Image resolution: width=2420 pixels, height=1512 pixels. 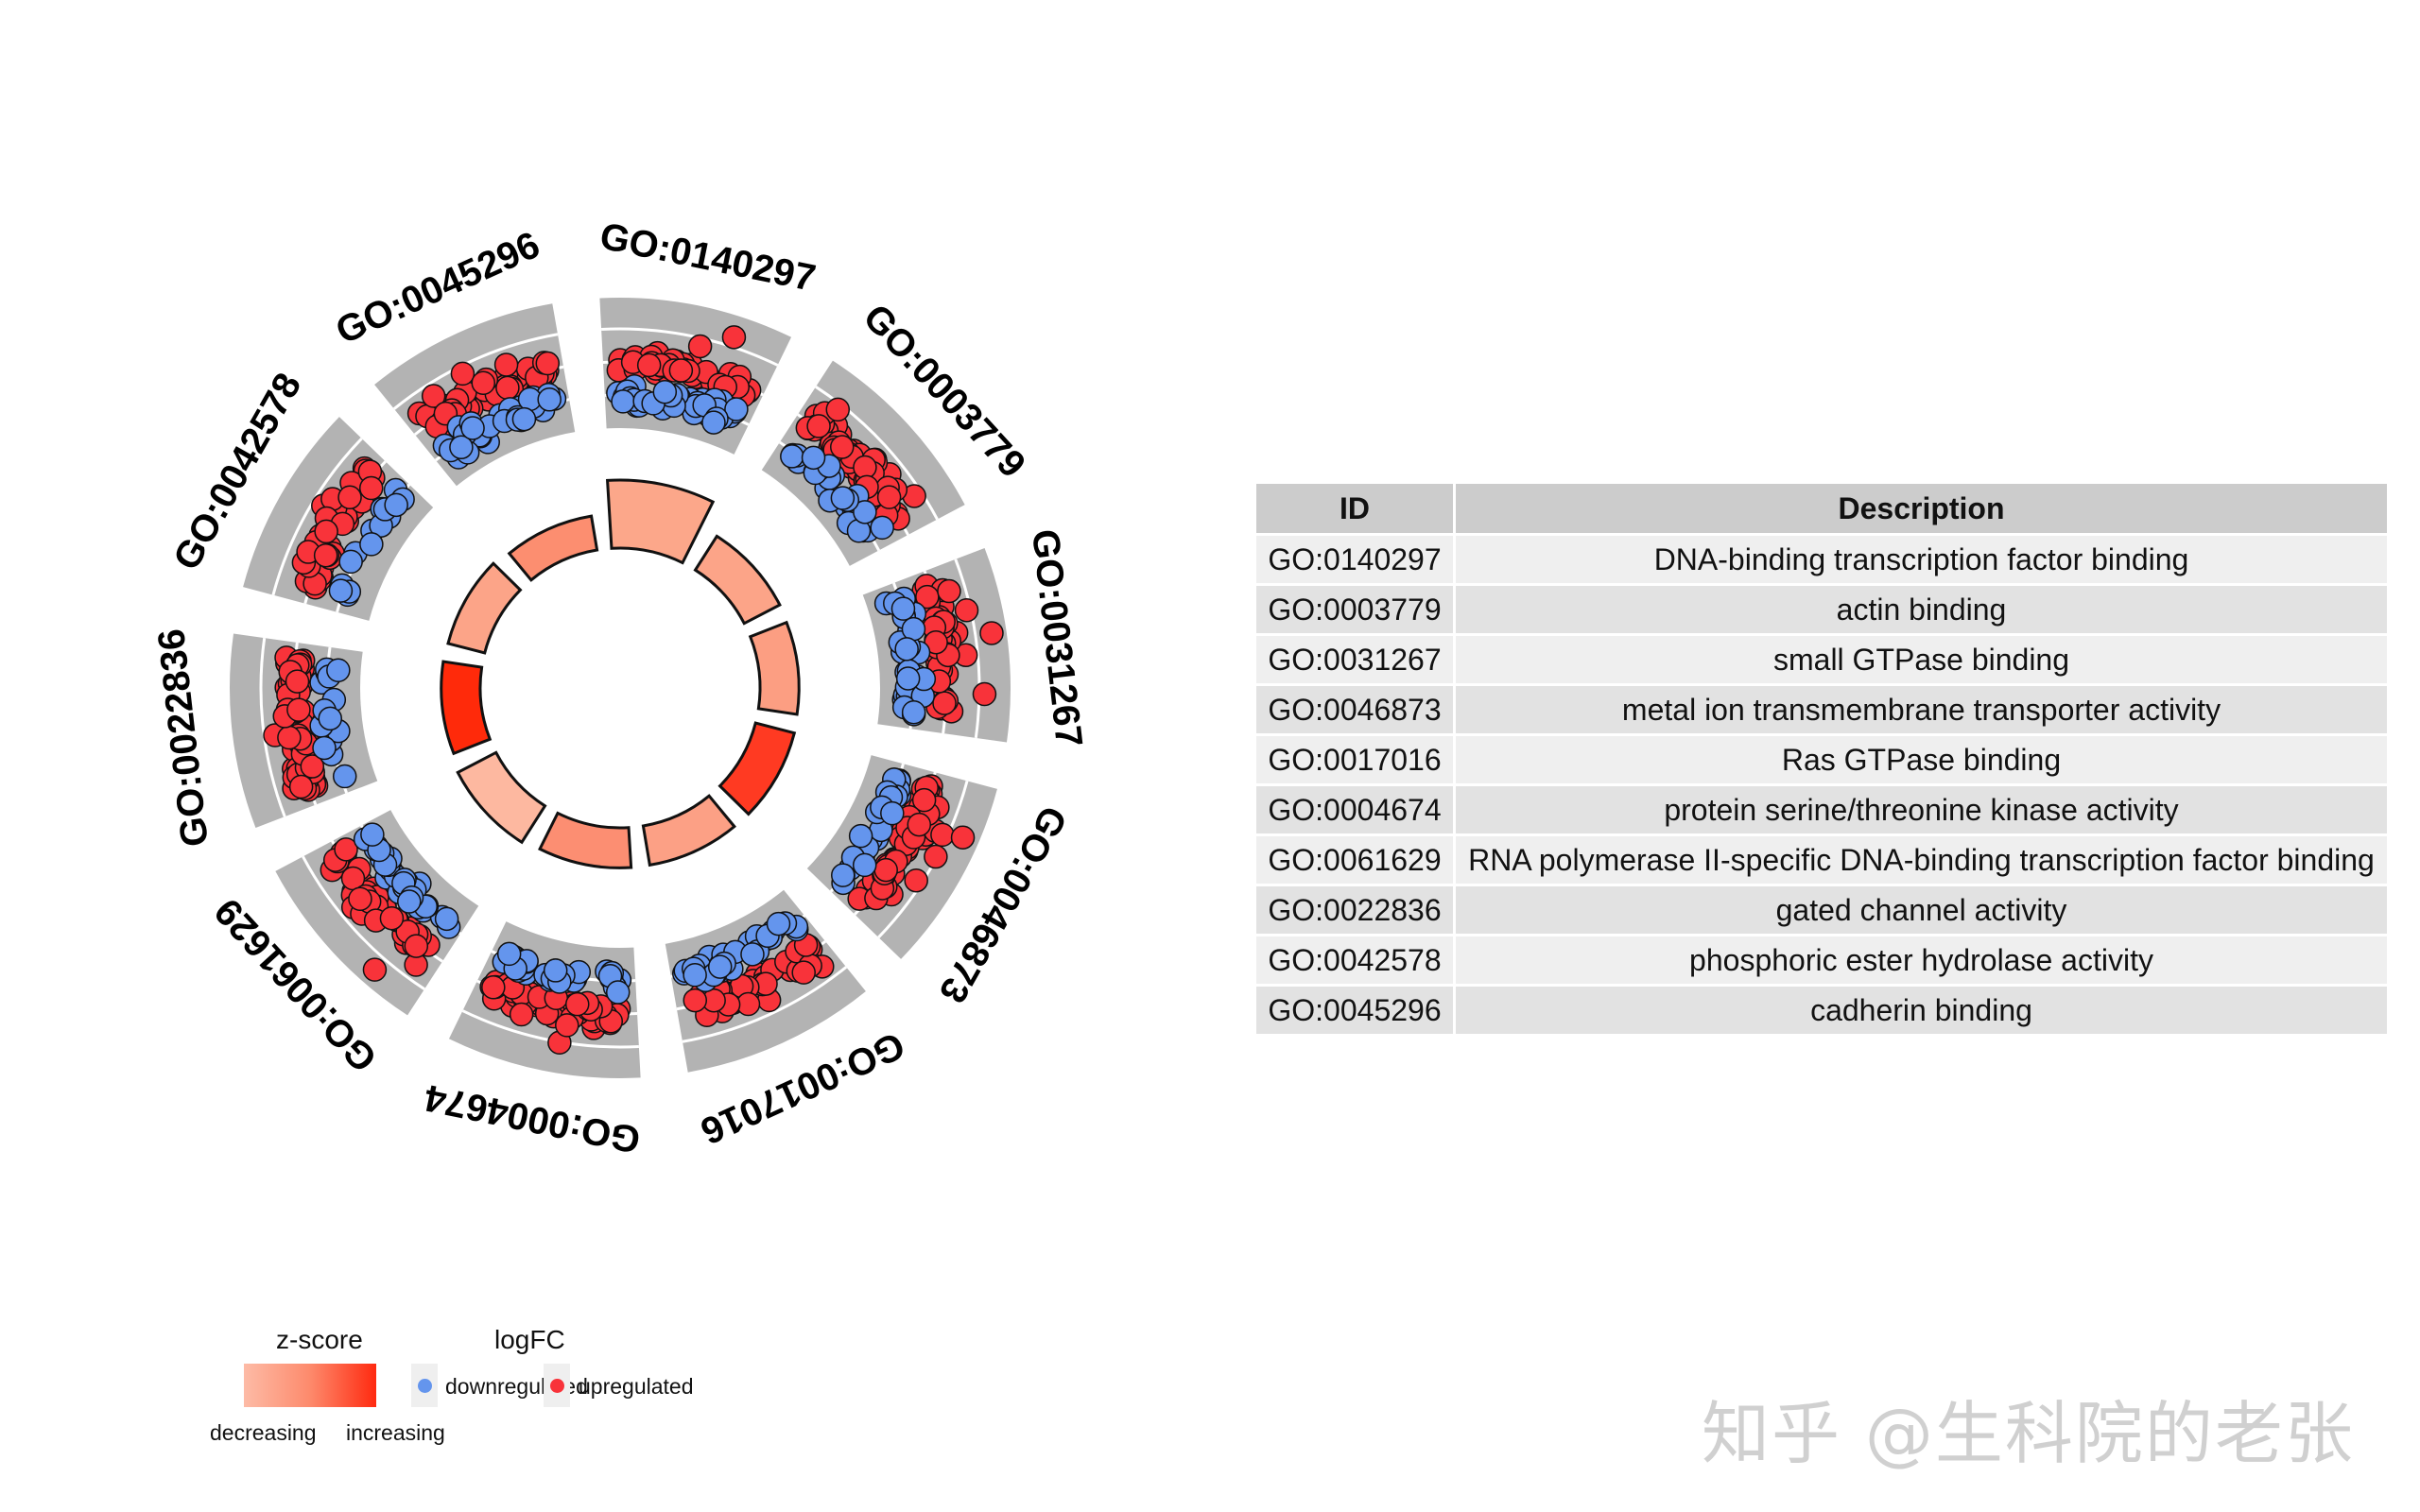 I want to click on zscore-gradient-bar, so click(x=310, y=1385).